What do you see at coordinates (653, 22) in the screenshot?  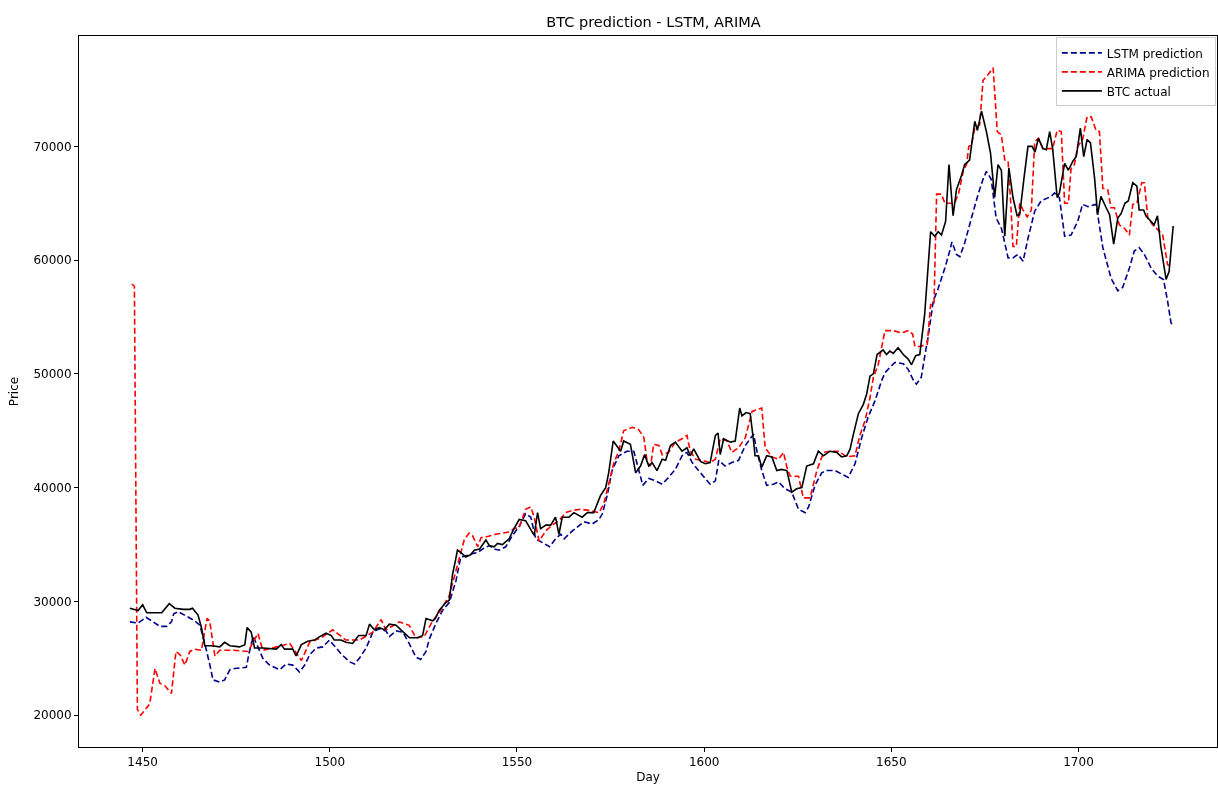 I see `chart-title: BTC prediction - LSTM, ARIMA` at bounding box center [653, 22].